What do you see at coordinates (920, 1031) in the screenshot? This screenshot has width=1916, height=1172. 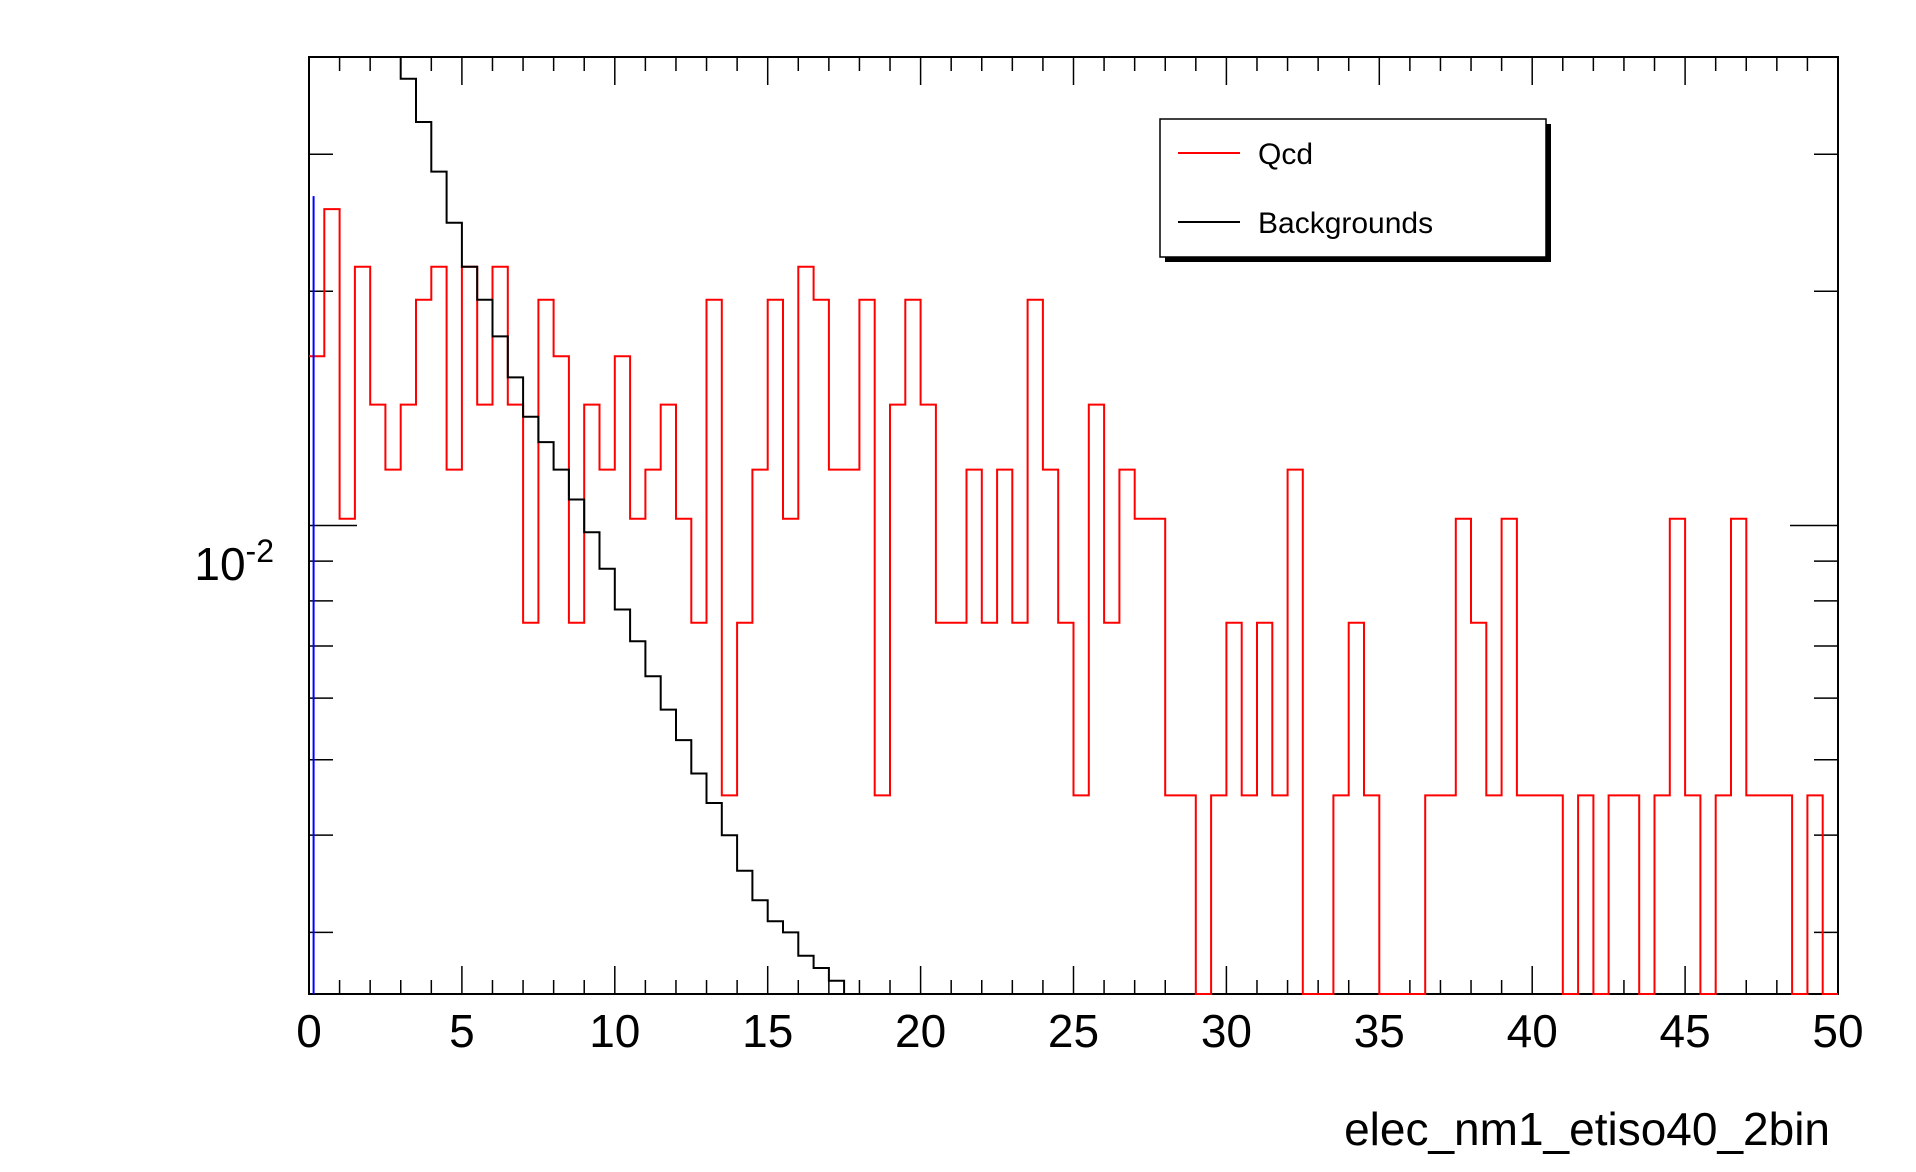 I see `x-tick-label: 20` at bounding box center [920, 1031].